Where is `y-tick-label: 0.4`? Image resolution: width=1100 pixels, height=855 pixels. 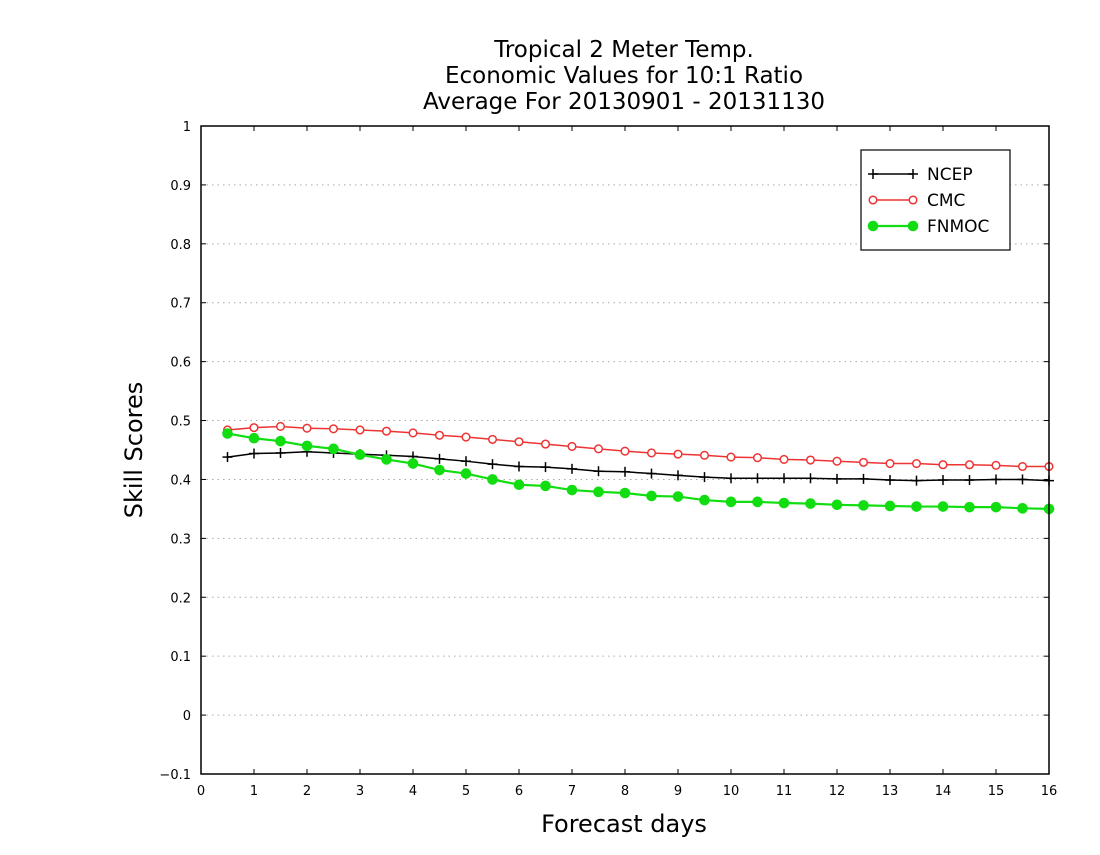
y-tick-label: 0.4 is located at coordinates (180, 480).